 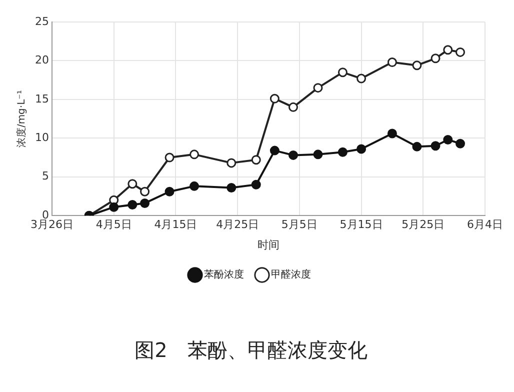 What do you see at coordinates (52, 225) in the screenshot?
I see `x-tick-label: 3月26日` at bounding box center [52, 225].